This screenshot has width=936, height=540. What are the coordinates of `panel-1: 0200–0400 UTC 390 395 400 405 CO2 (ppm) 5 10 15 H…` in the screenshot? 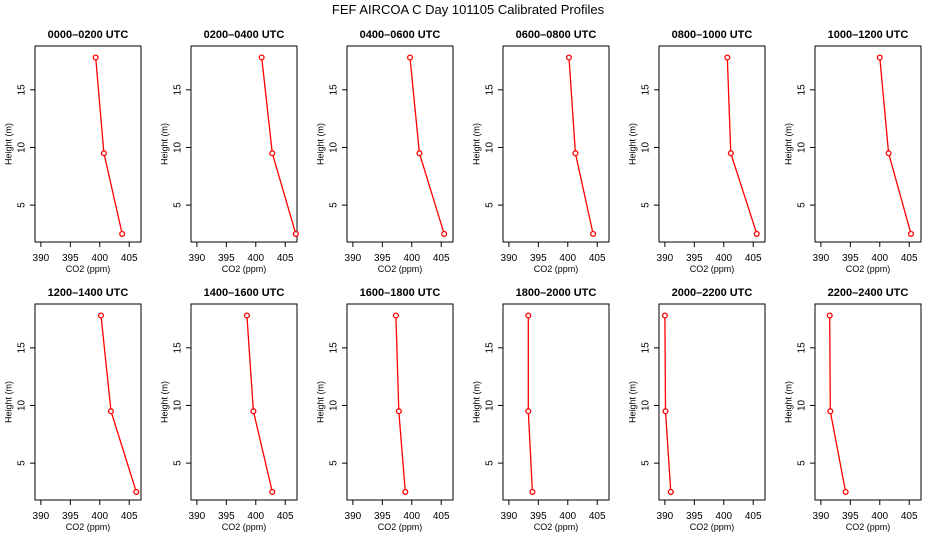 It's located at (229, 151).